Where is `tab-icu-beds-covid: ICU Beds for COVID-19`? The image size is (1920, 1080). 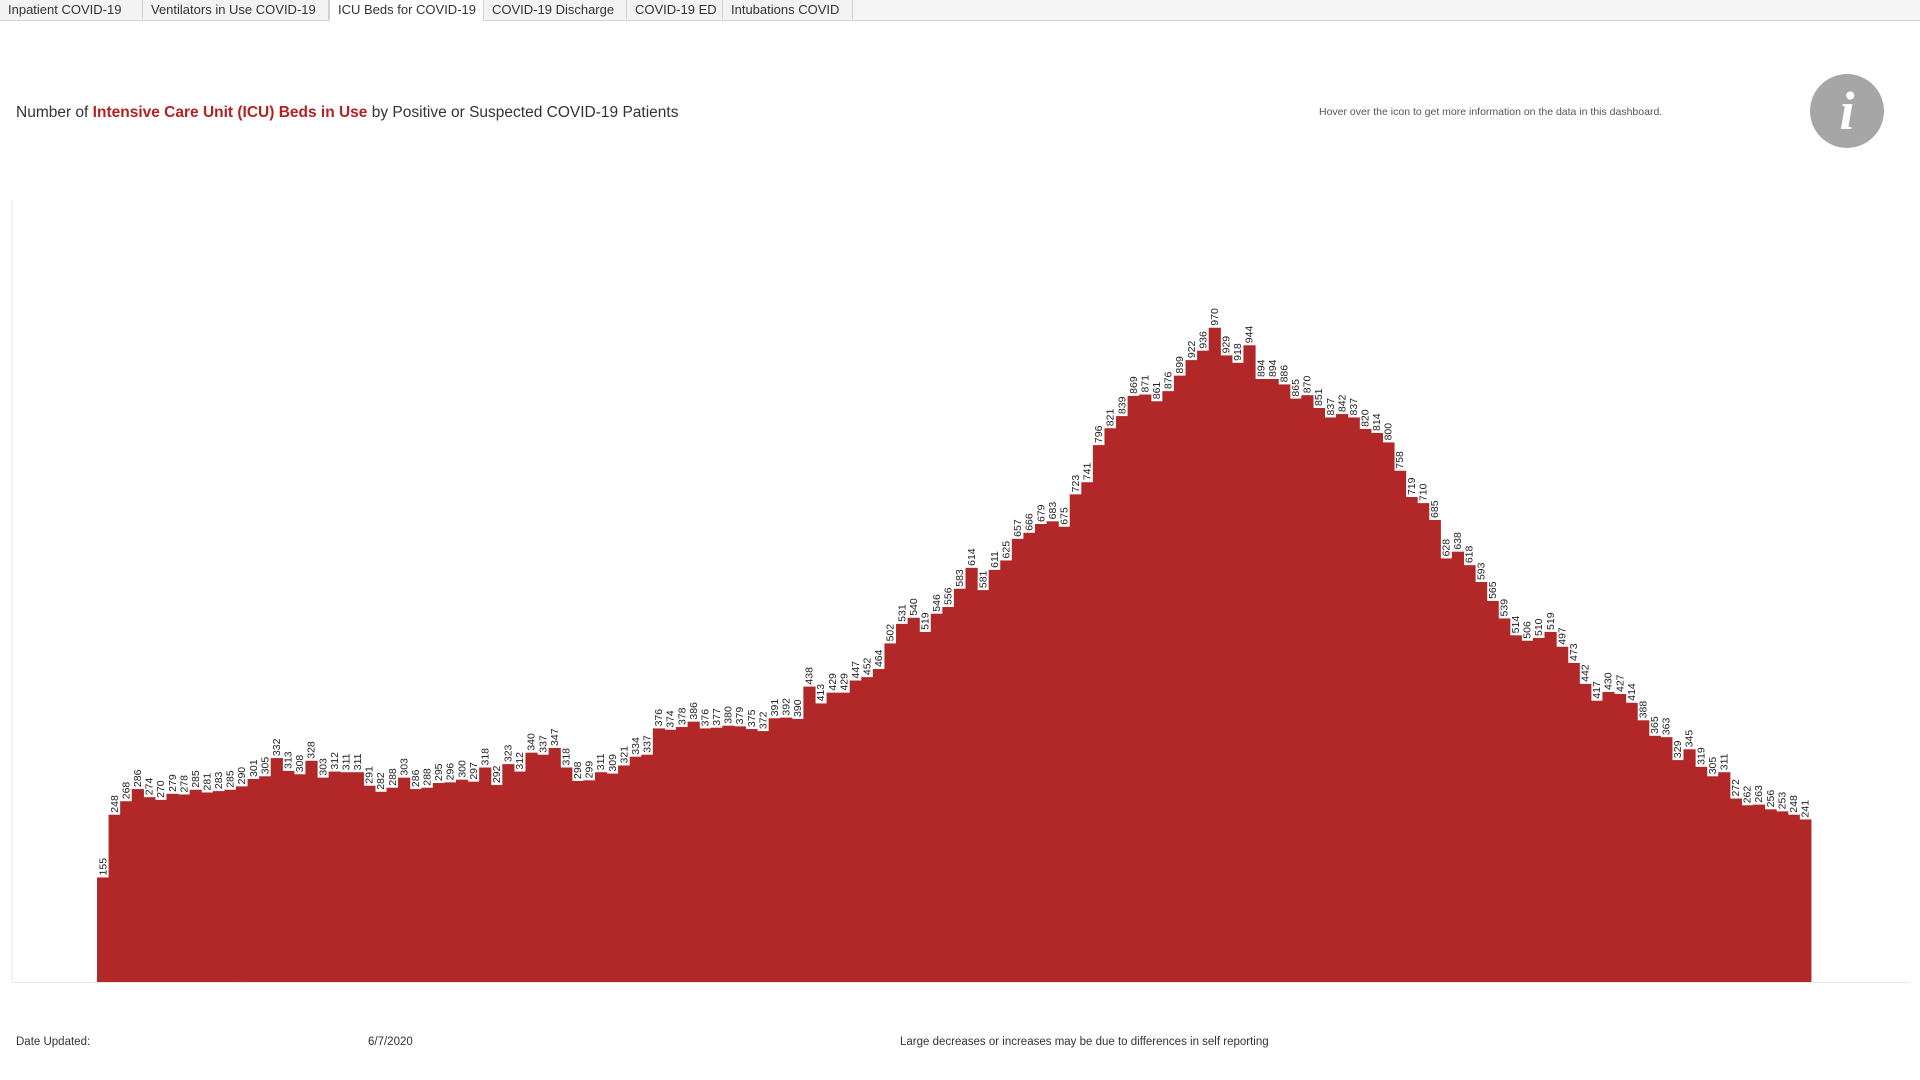 tab-icu-beds-covid: ICU Beds for COVID-19 is located at coordinates (406, 10).